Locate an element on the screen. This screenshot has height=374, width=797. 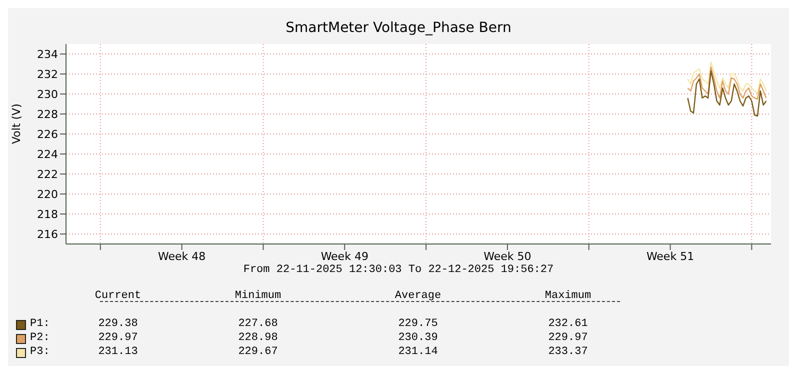
legend-label: P1: is located at coordinates (40, 324).